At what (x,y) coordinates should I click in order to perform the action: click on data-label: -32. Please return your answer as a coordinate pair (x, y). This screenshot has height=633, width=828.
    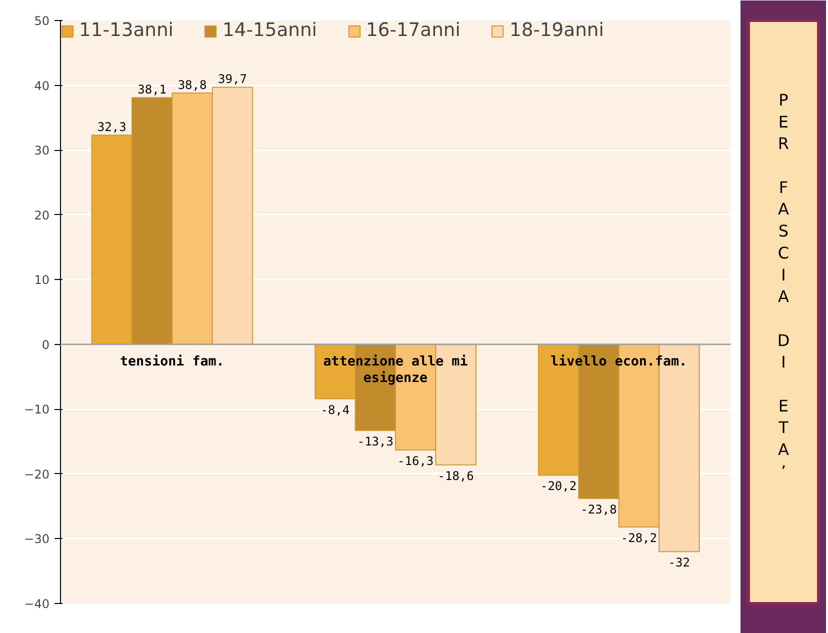
    Looking at the image, I should click on (679, 563).